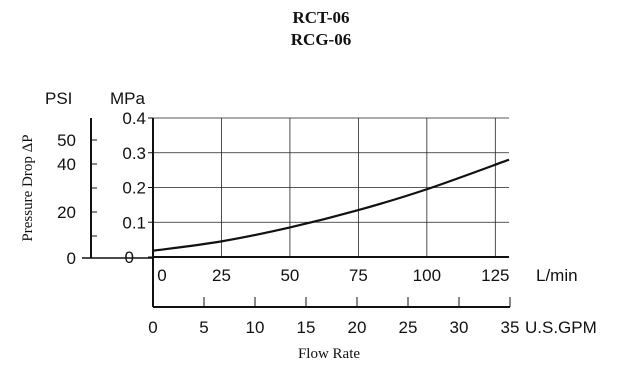 The height and width of the screenshot is (365, 642). I want to click on y-axis-label: Pressure Drop ΔP, so click(28, 187).